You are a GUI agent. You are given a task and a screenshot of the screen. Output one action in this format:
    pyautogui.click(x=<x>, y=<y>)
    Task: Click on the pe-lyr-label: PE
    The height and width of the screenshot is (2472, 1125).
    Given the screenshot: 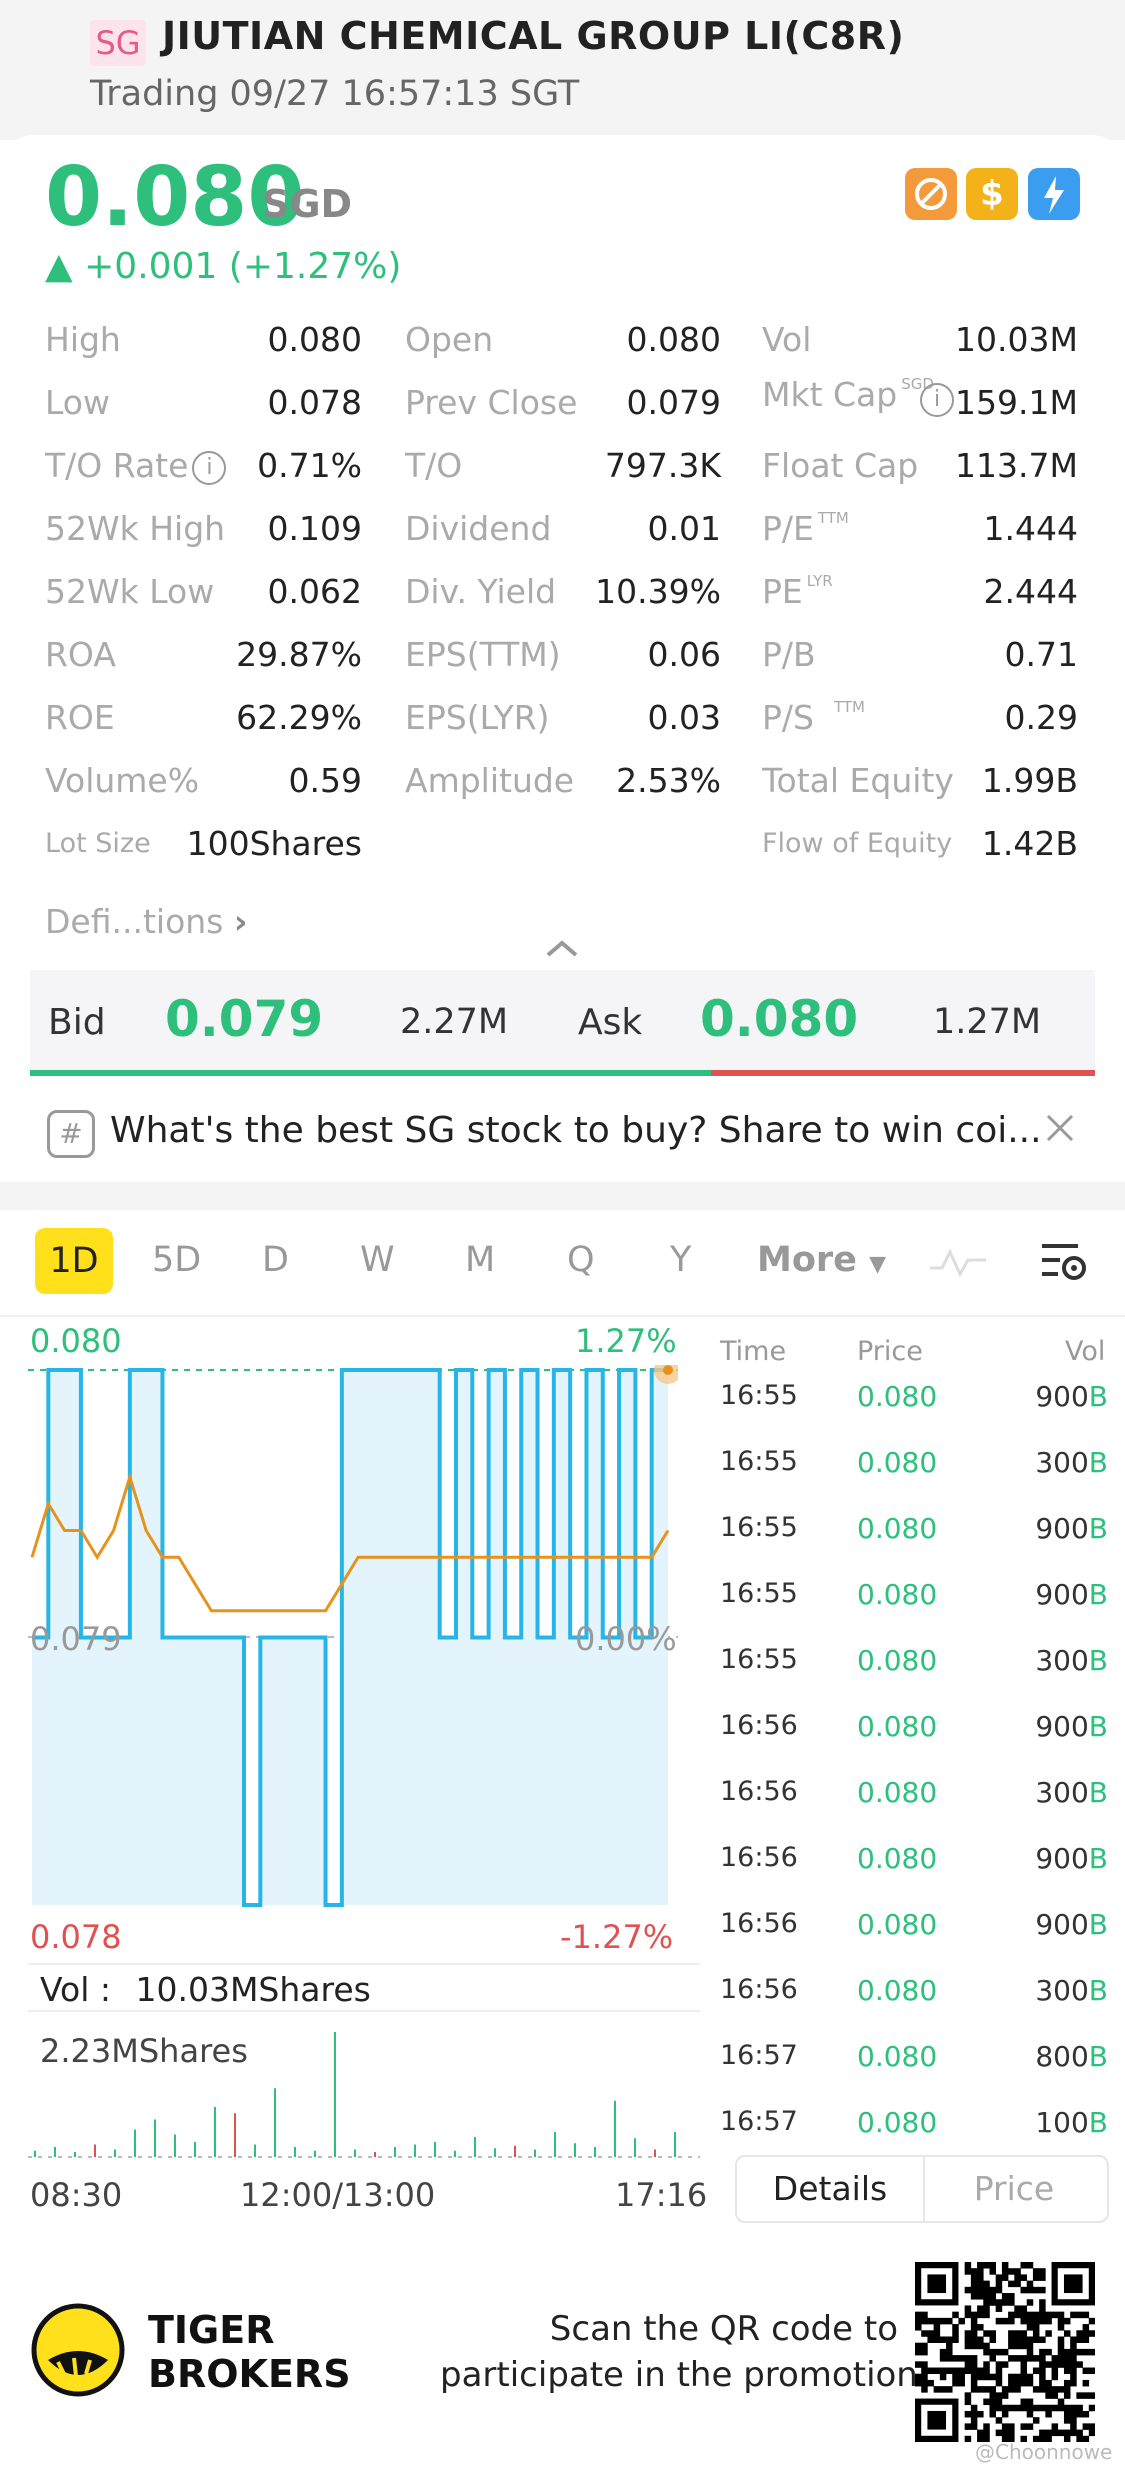 What is the action you would take?
    pyautogui.click(x=782, y=591)
    